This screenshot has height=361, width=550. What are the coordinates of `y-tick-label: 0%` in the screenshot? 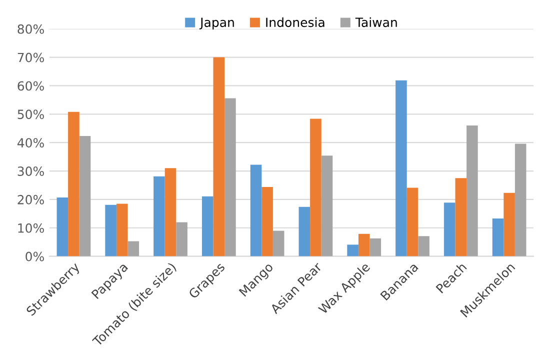 It's located at (35, 257).